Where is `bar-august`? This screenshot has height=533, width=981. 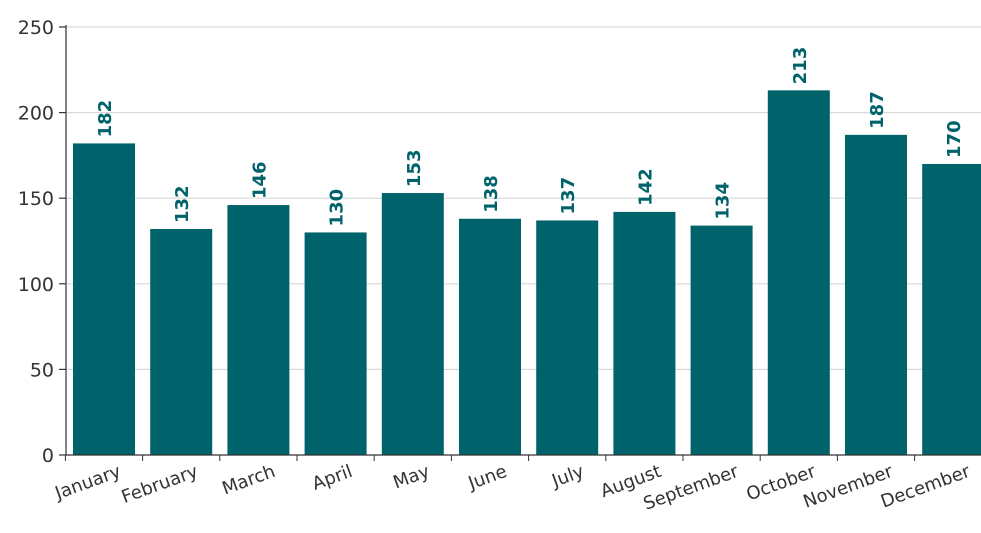
bar-august is located at coordinates (644, 333).